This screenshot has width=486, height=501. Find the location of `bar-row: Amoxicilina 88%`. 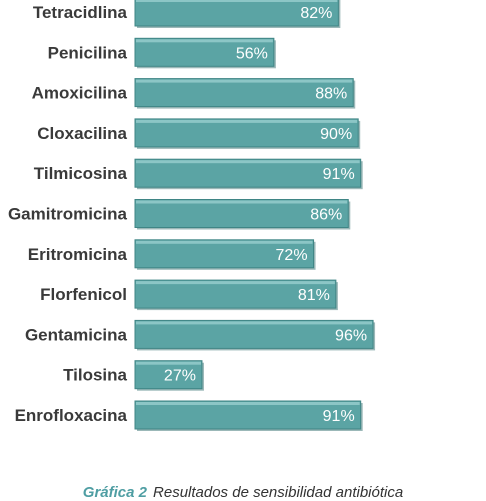

bar-row: Amoxicilina 88% is located at coordinates (194, 93).